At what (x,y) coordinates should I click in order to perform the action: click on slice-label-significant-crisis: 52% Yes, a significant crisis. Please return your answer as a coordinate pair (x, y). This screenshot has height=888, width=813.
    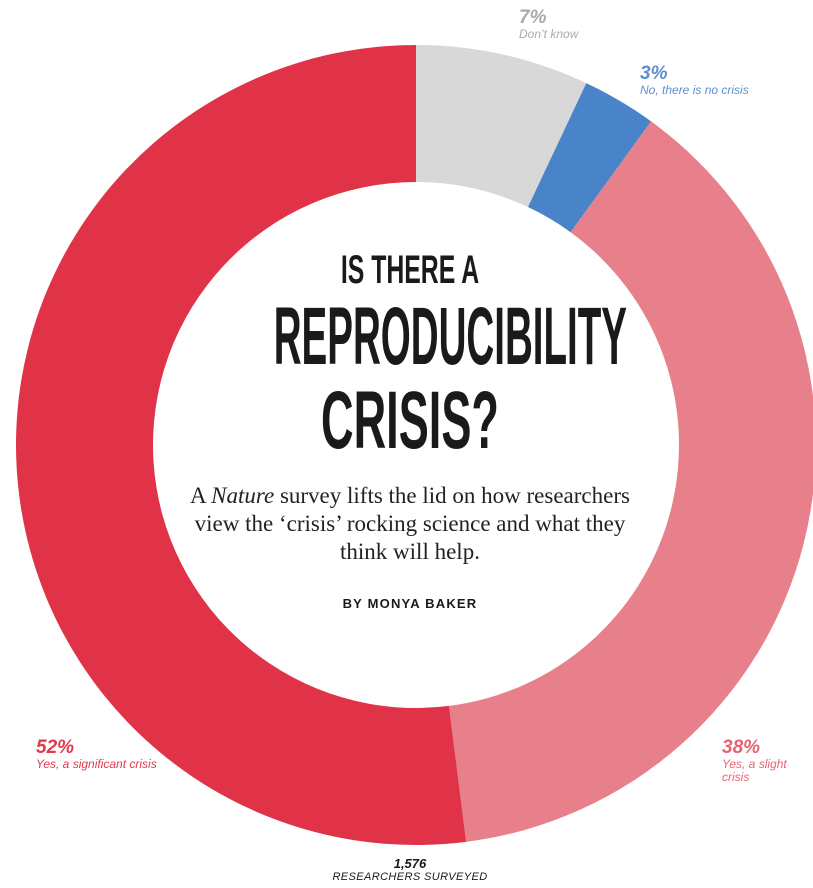
    Looking at the image, I should click on (101, 754).